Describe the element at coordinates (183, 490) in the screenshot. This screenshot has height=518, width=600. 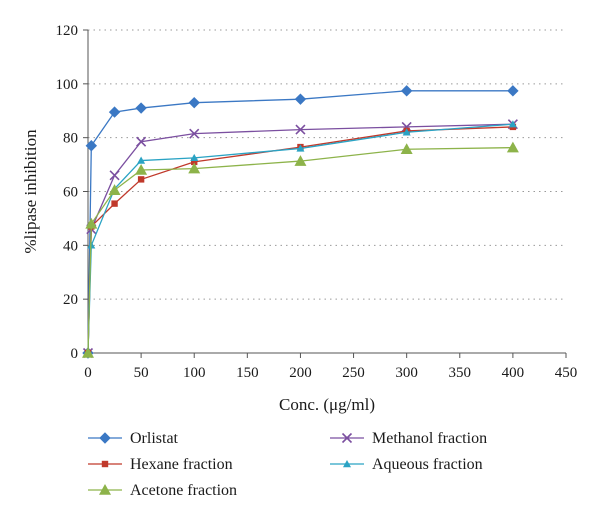
I see `legend-label: Acetone fraction` at that location.